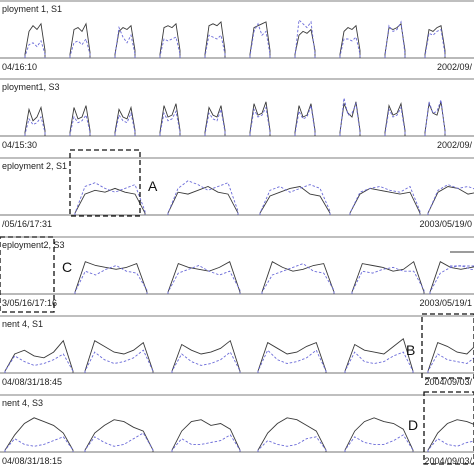 The image size is (474, 474). Describe the element at coordinates (450, 445) in the screenshot. I see `trace-dashed-p6-e6` at that location.